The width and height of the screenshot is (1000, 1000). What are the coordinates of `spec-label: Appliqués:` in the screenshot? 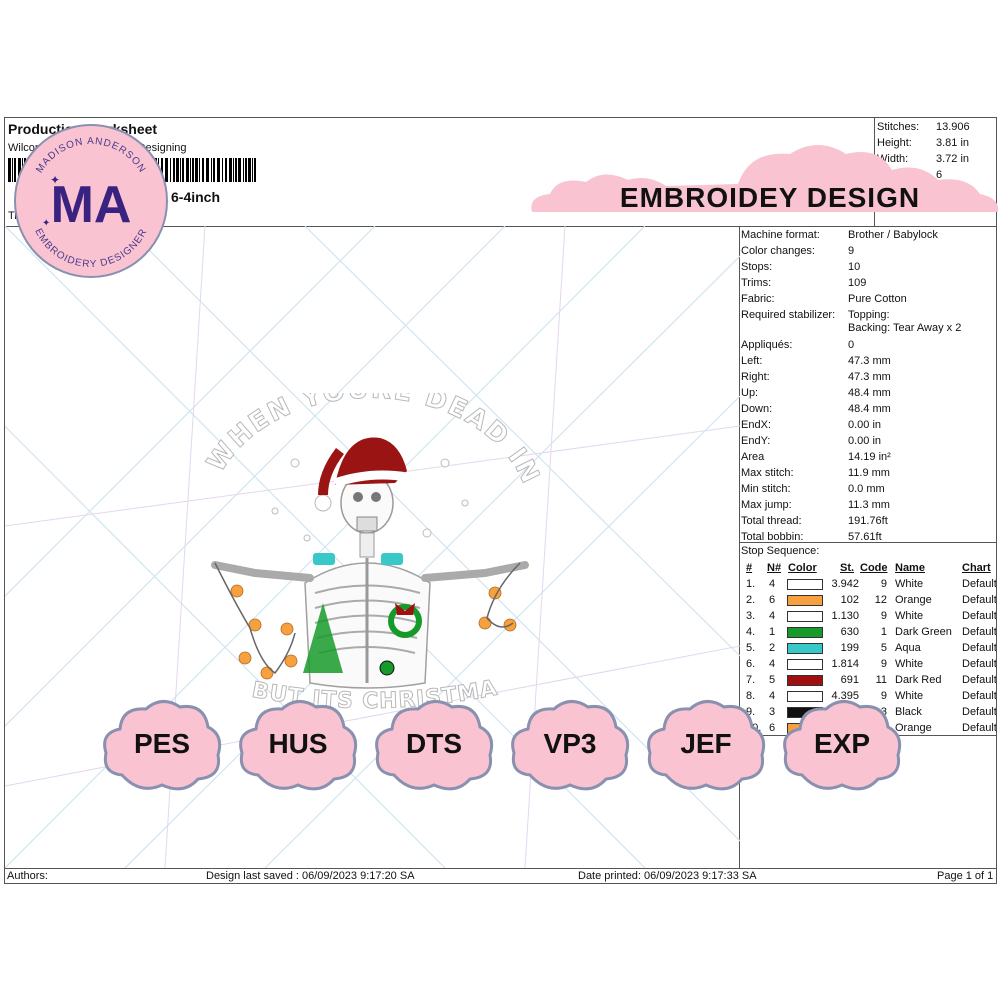 It's located at (767, 345).